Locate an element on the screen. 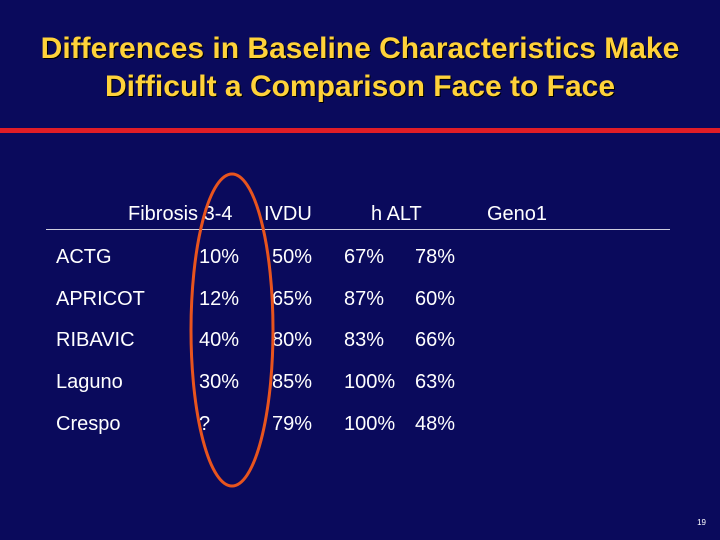 The height and width of the screenshot is (540, 720). cell-fibrosis: 30% is located at coordinates (219, 382).